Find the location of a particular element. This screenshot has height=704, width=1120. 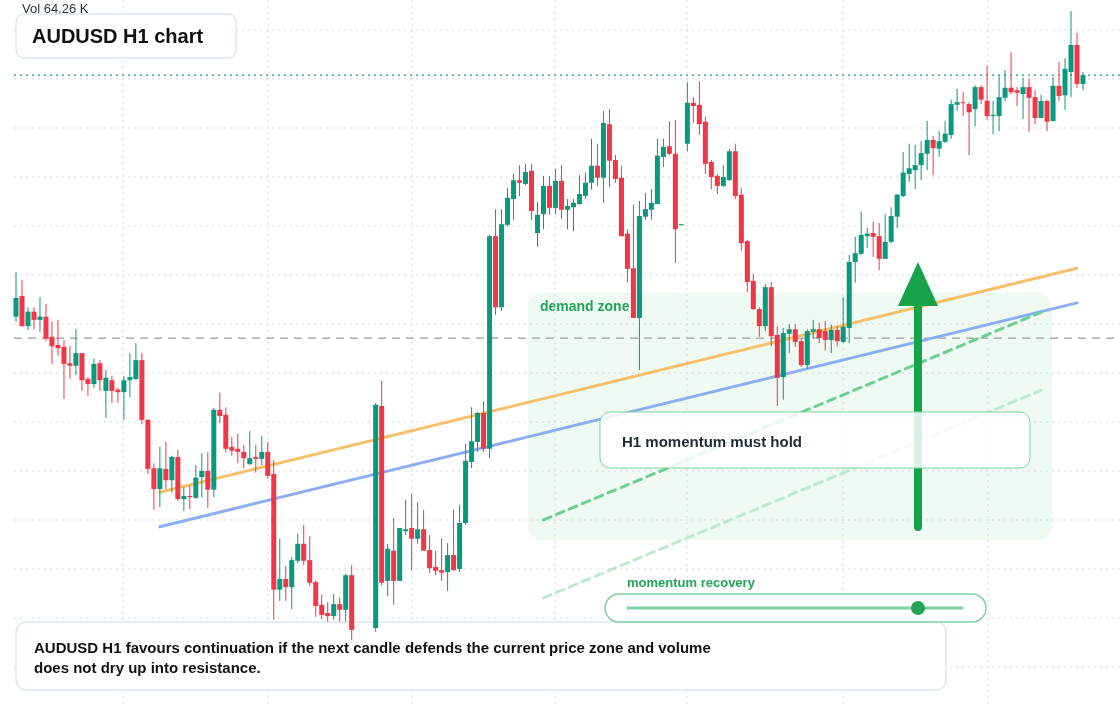

annotation: Vol 64.26 K is located at coordinates (55, 8).